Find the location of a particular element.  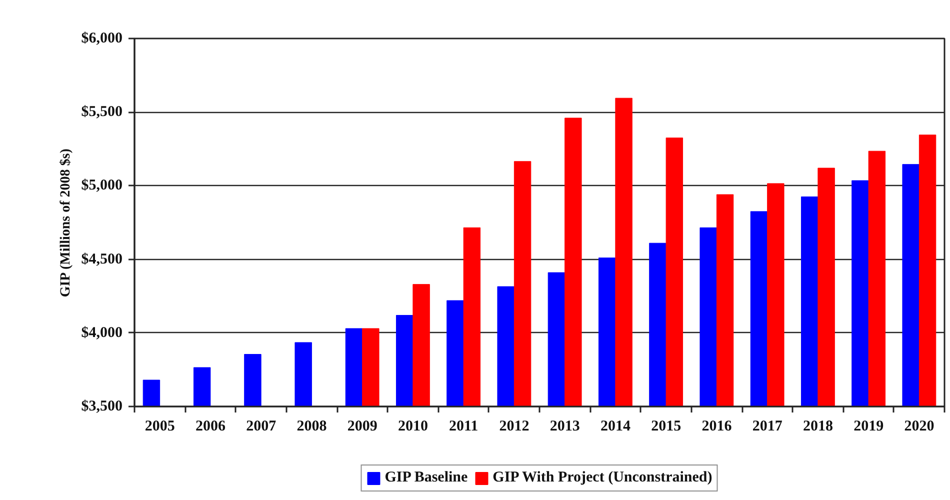

x-tick-label: 2005 is located at coordinates (159, 426).